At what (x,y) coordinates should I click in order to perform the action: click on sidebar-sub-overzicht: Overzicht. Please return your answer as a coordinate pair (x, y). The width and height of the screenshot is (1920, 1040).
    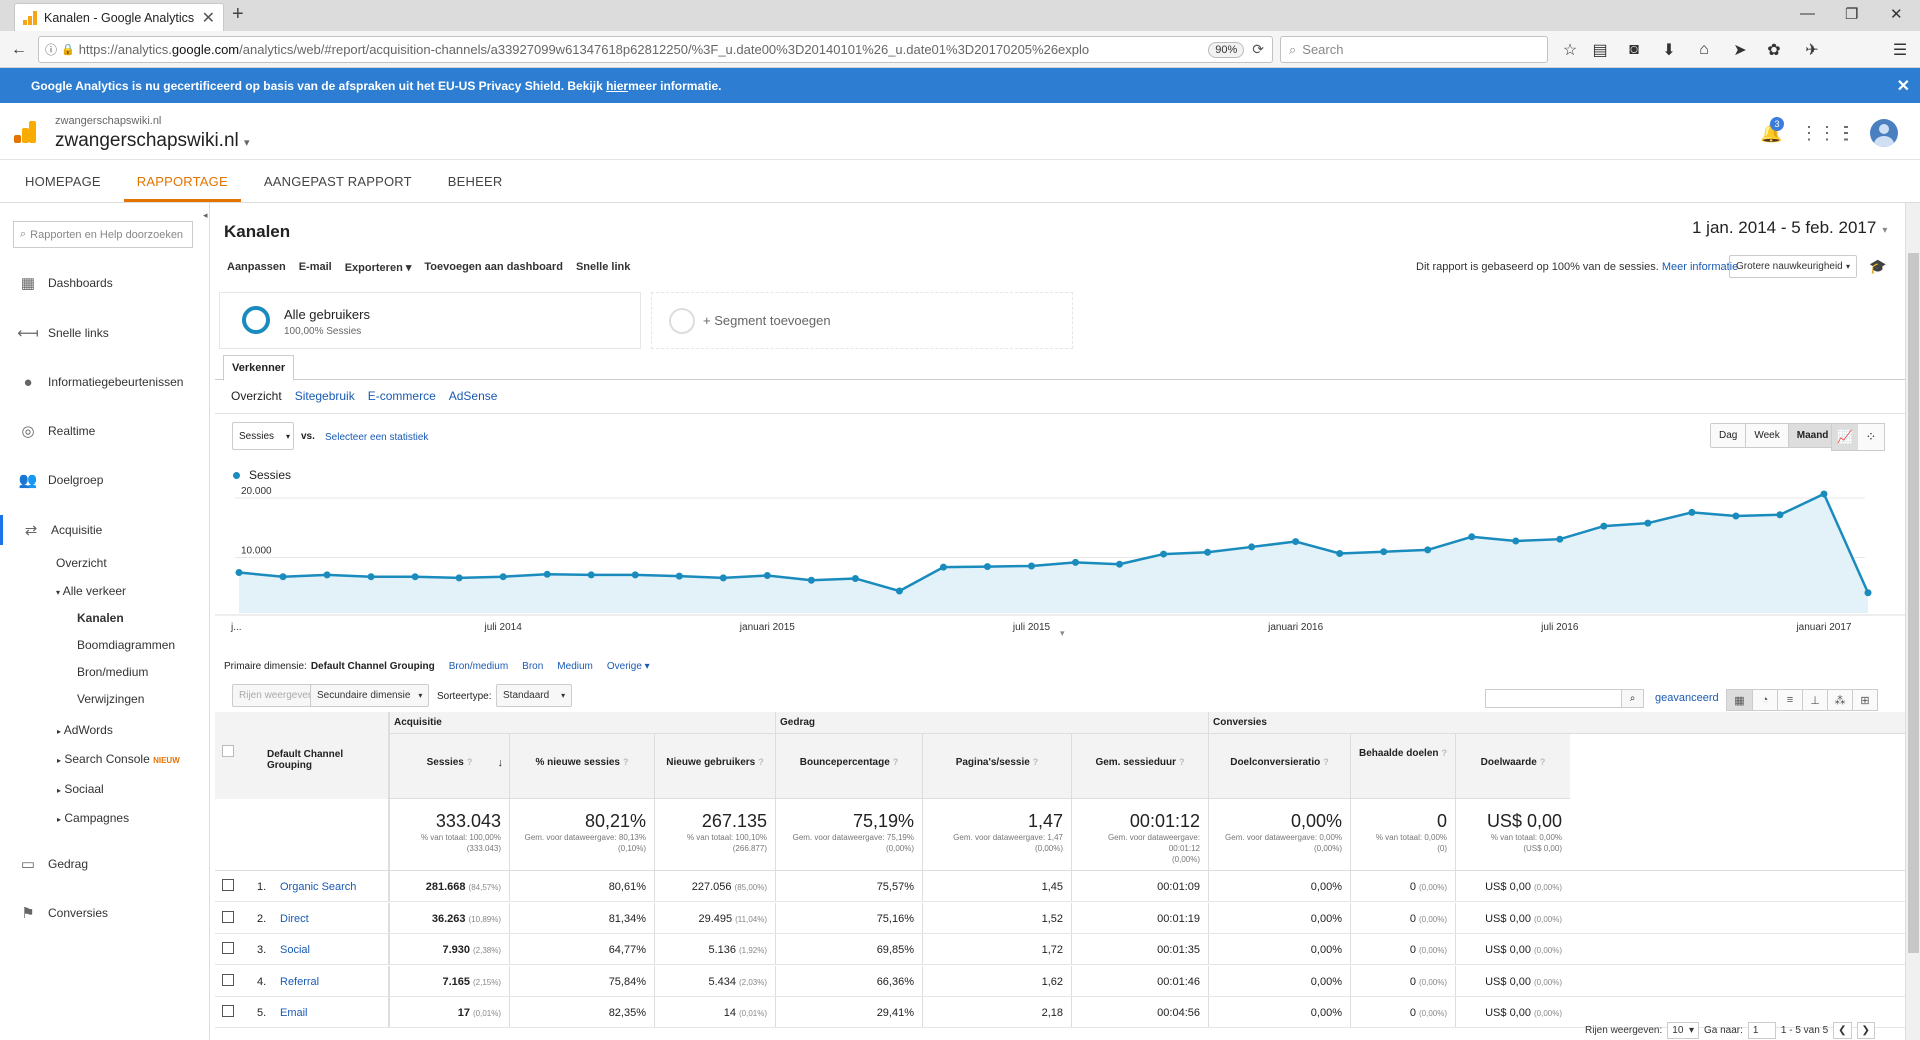
    Looking at the image, I should click on (81, 563).